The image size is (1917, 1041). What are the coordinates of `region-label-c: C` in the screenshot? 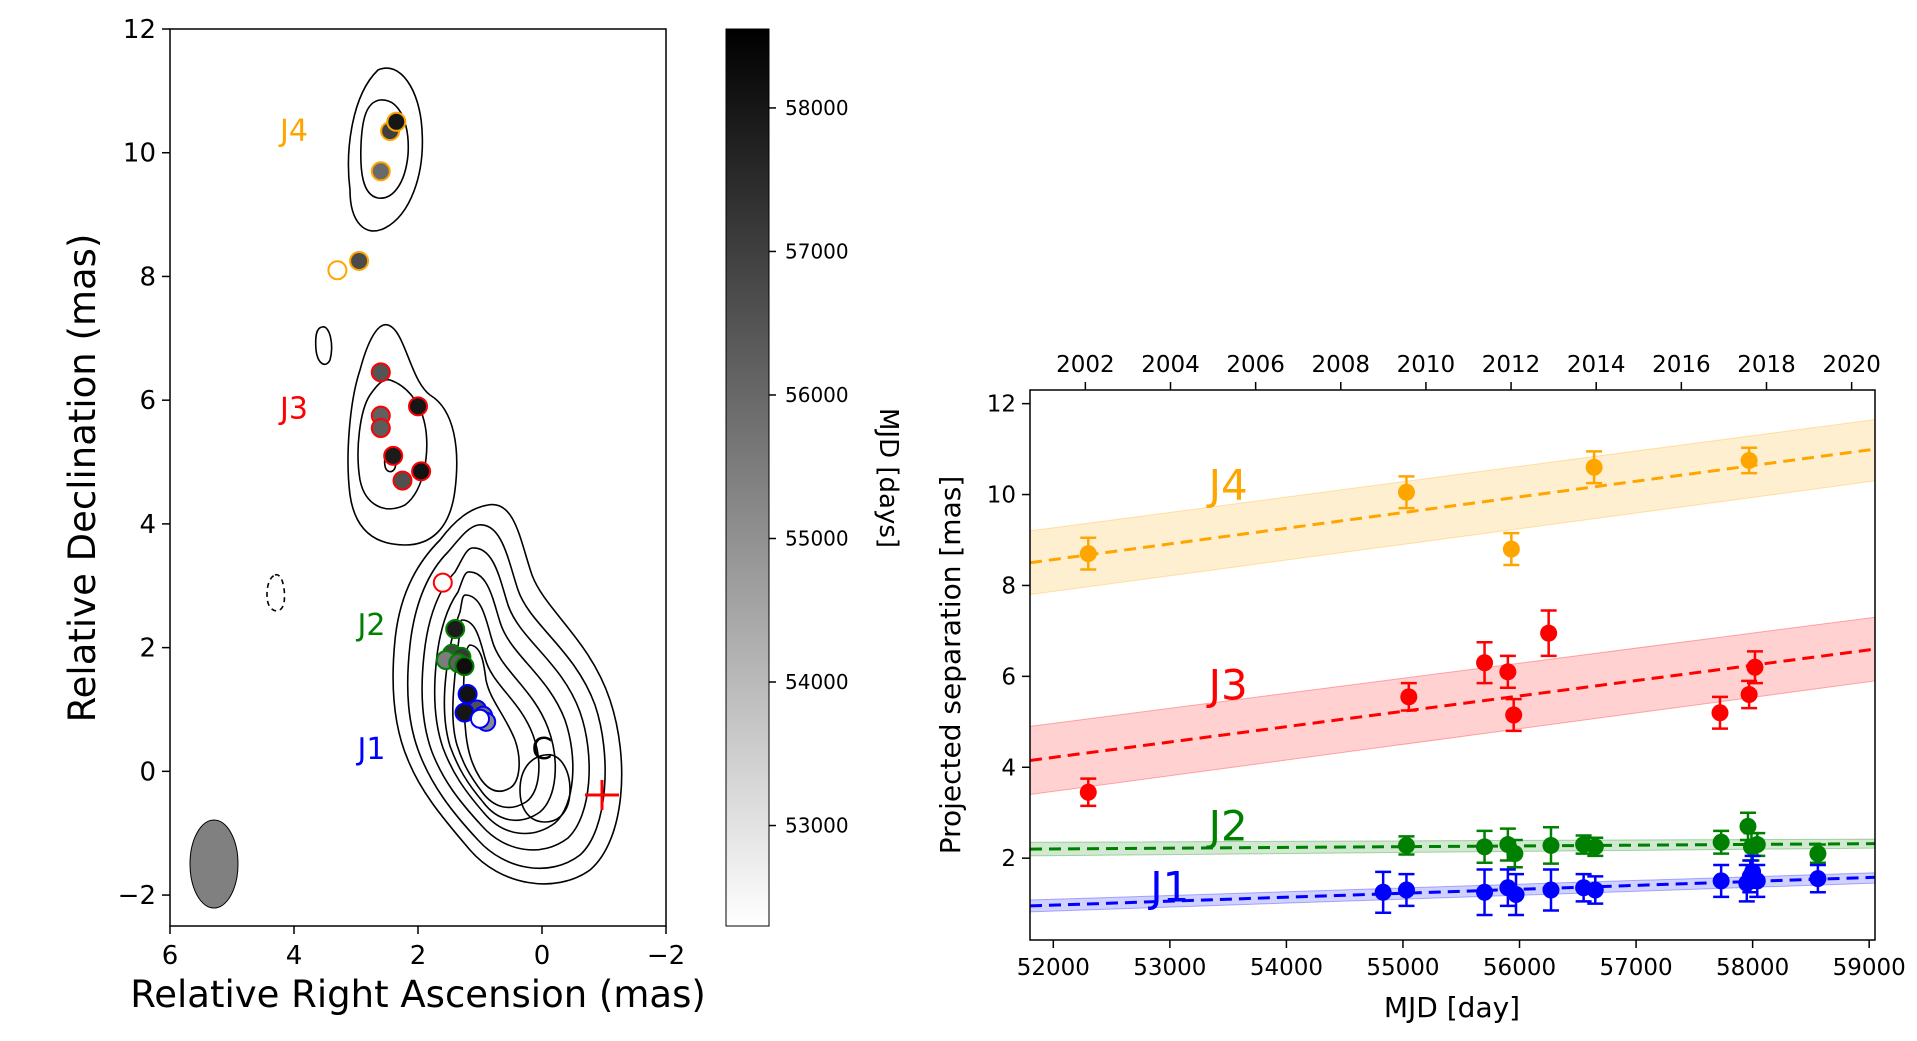 It's located at (542, 749).